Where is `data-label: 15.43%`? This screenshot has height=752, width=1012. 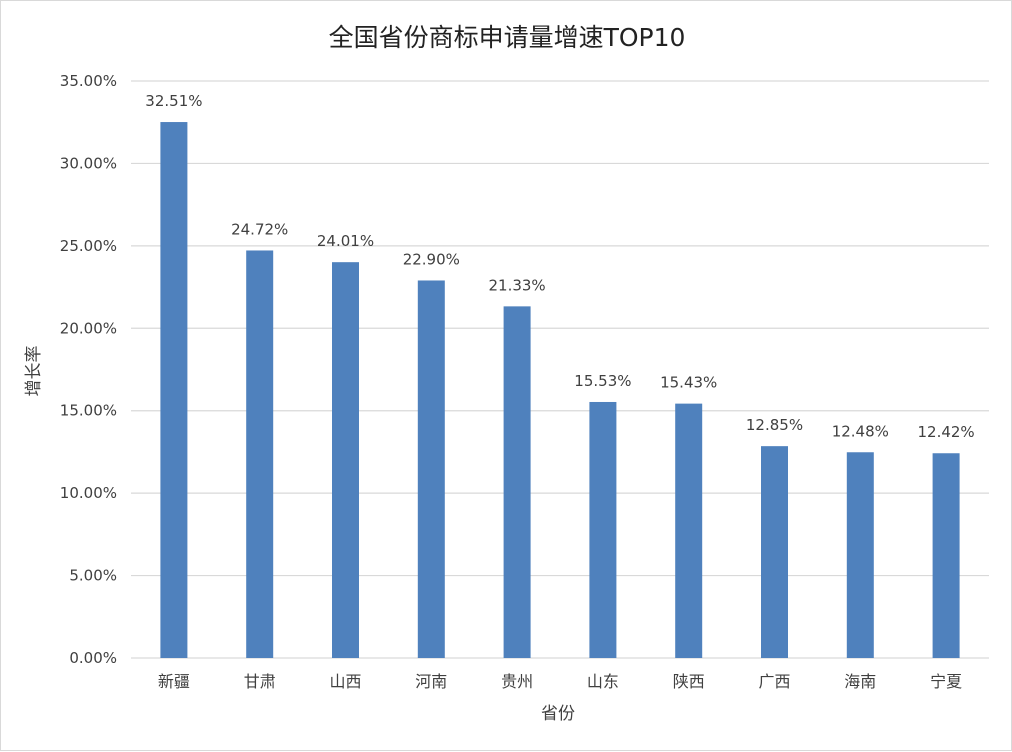
data-label: 15.43% is located at coordinates (688, 383).